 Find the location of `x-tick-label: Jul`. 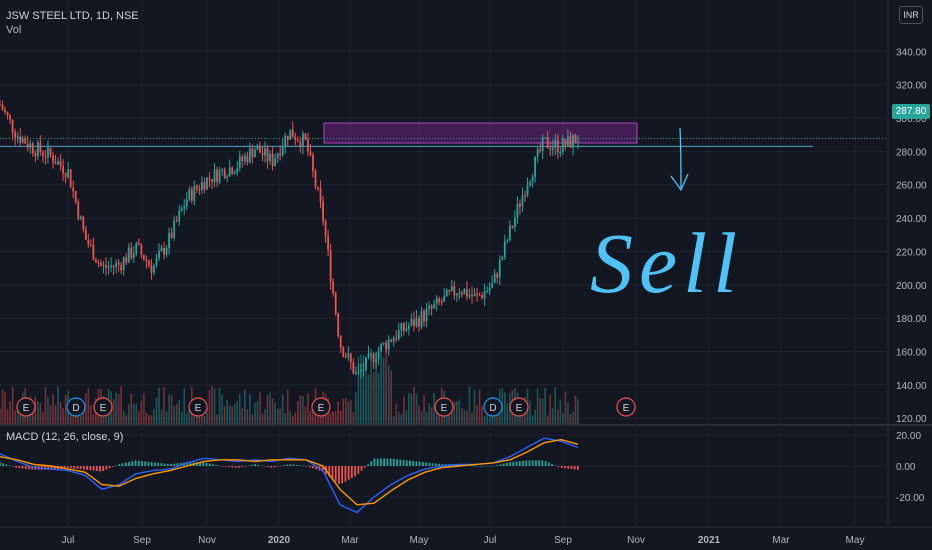

x-tick-label: Jul is located at coordinates (490, 540).